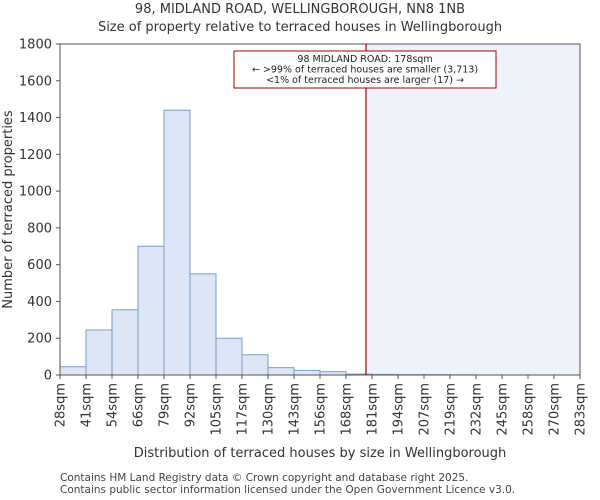 The image size is (600, 500). I want to click on x-tick-label: 219sqm, so click(451, 409).